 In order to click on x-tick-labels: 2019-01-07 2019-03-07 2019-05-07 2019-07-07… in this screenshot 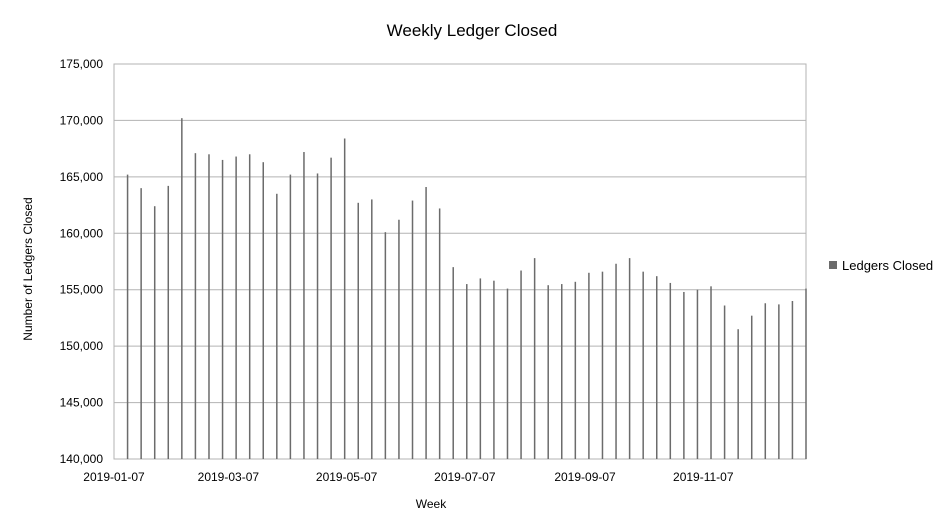, I will do `click(408, 477)`.